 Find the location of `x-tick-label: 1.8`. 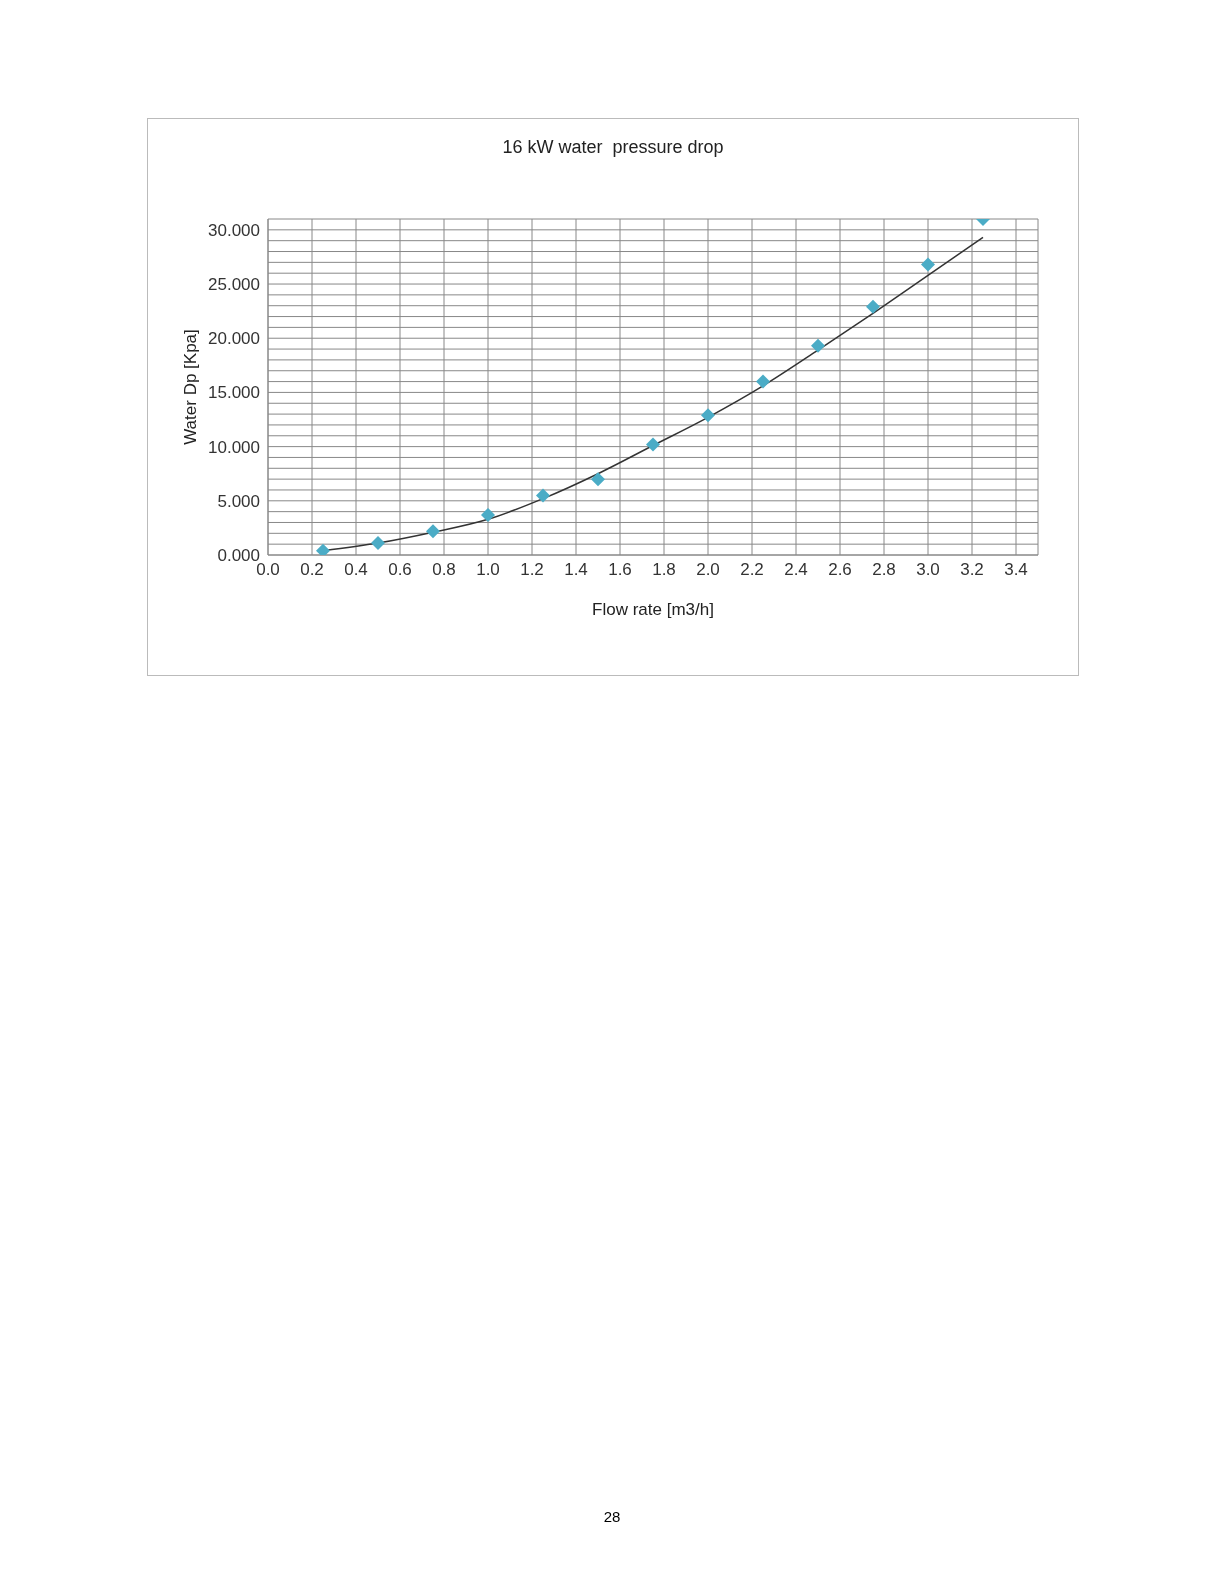

x-tick-label: 1.8 is located at coordinates (664, 570).